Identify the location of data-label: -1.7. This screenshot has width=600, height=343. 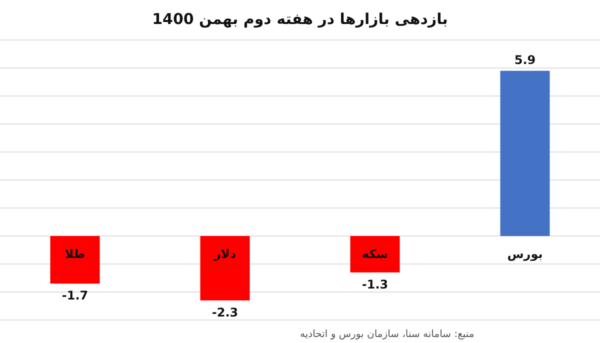
(75, 295).